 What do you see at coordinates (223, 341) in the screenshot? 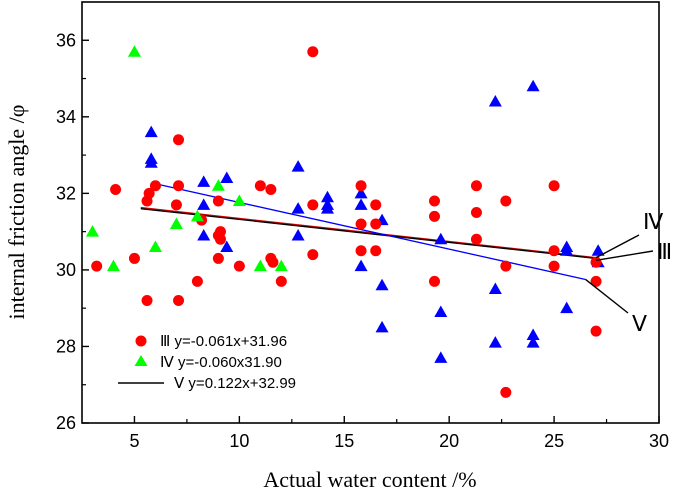
I see `legend-label-iii: Ⅲ y=-0.061x+31.96` at bounding box center [223, 341].